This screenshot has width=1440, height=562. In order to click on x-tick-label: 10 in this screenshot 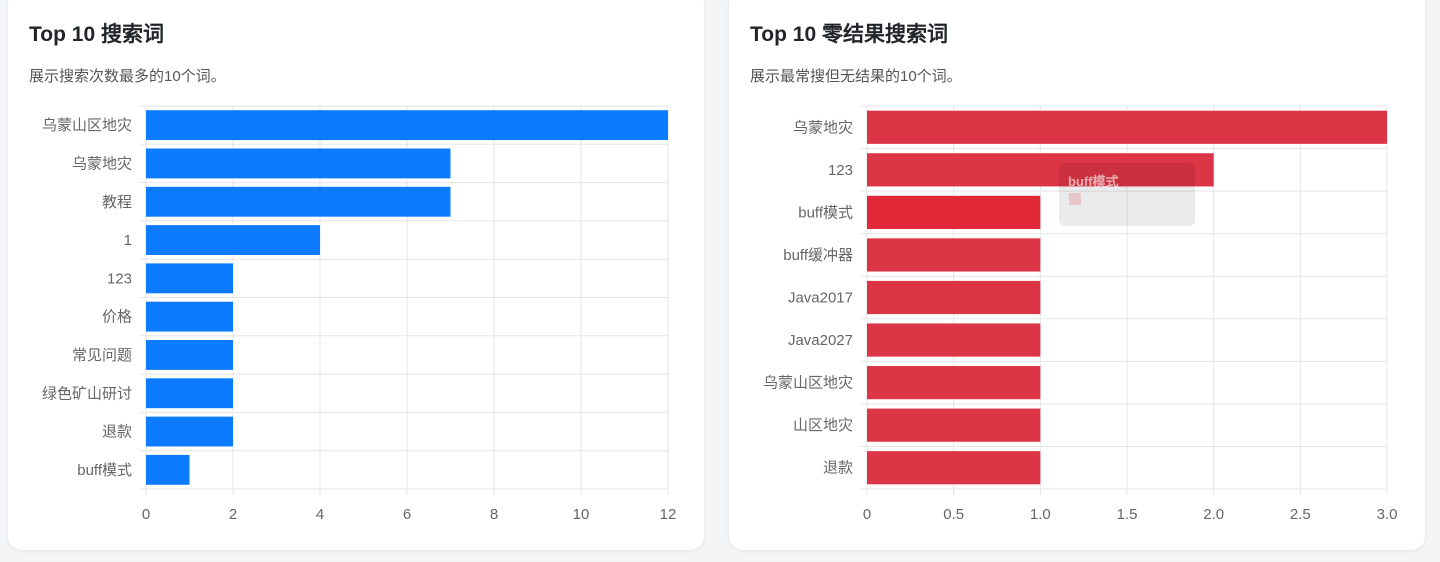, I will do `click(581, 514)`.